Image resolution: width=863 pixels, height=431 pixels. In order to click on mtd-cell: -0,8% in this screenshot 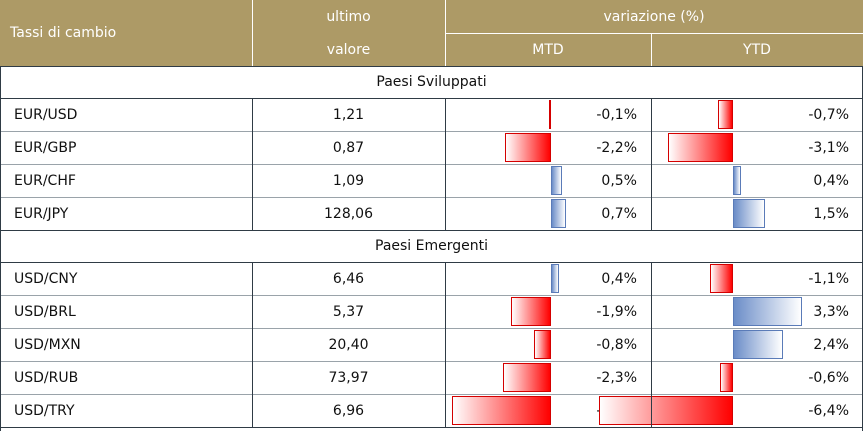, I will do `click(548, 344)`.